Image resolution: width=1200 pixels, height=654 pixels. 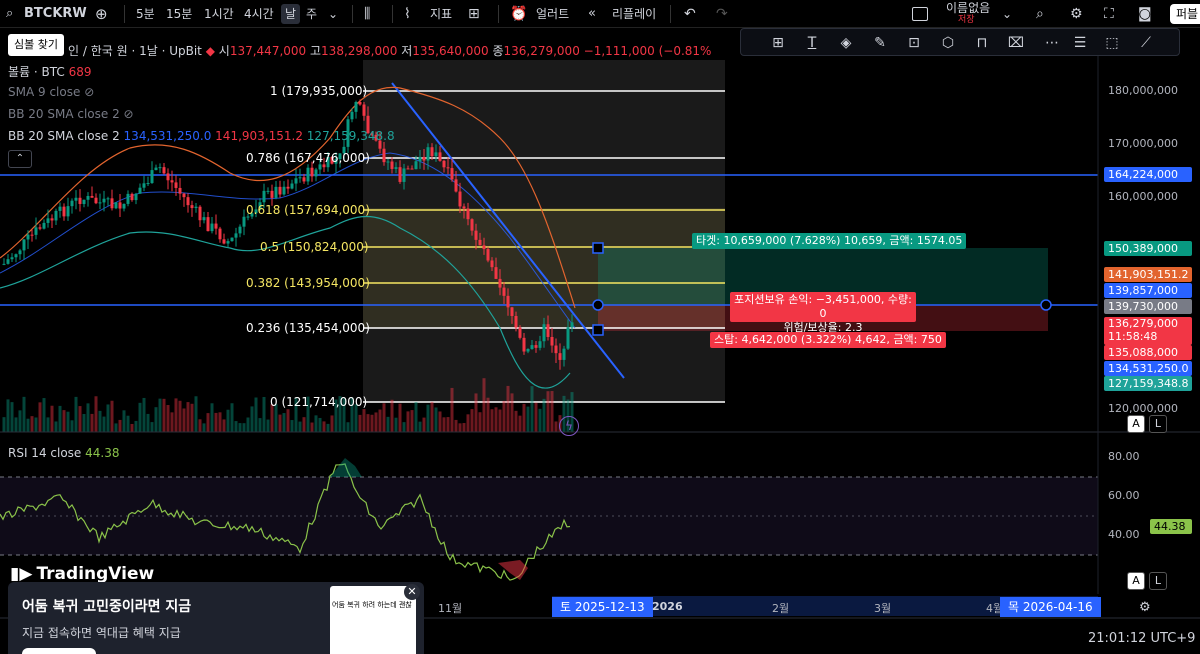 What do you see at coordinates (598, 305) in the screenshot?
I see `entry-handle` at bounding box center [598, 305].